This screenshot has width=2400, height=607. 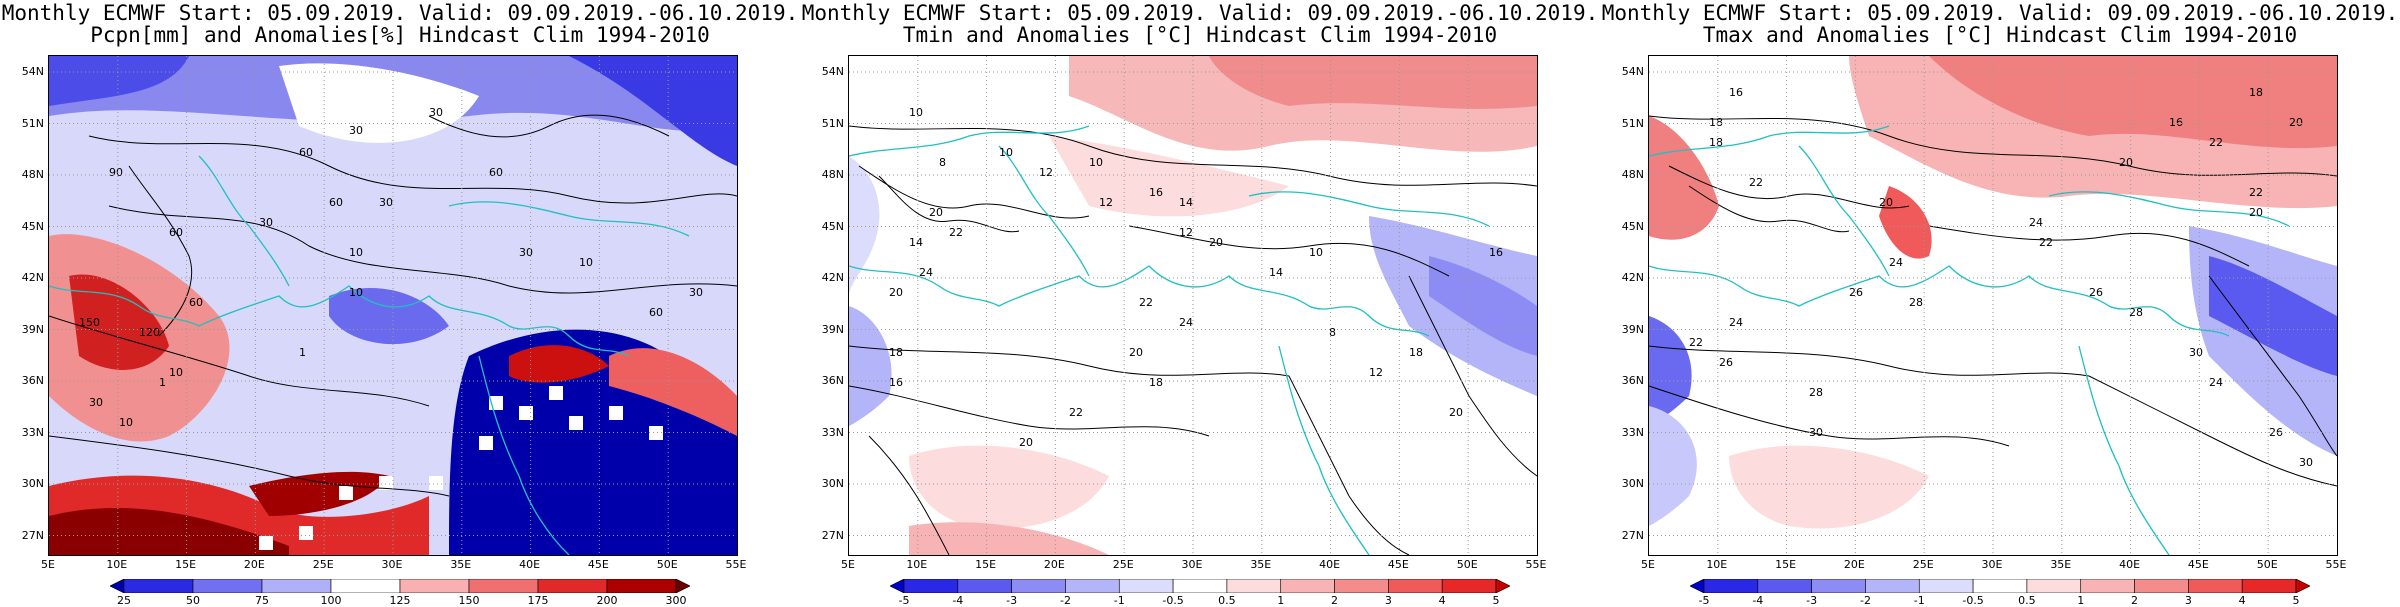 What do you see at coordinates (1829, 487) in the screenshot?
I see `field-pink-africa` at bounding box center [1829, 487].